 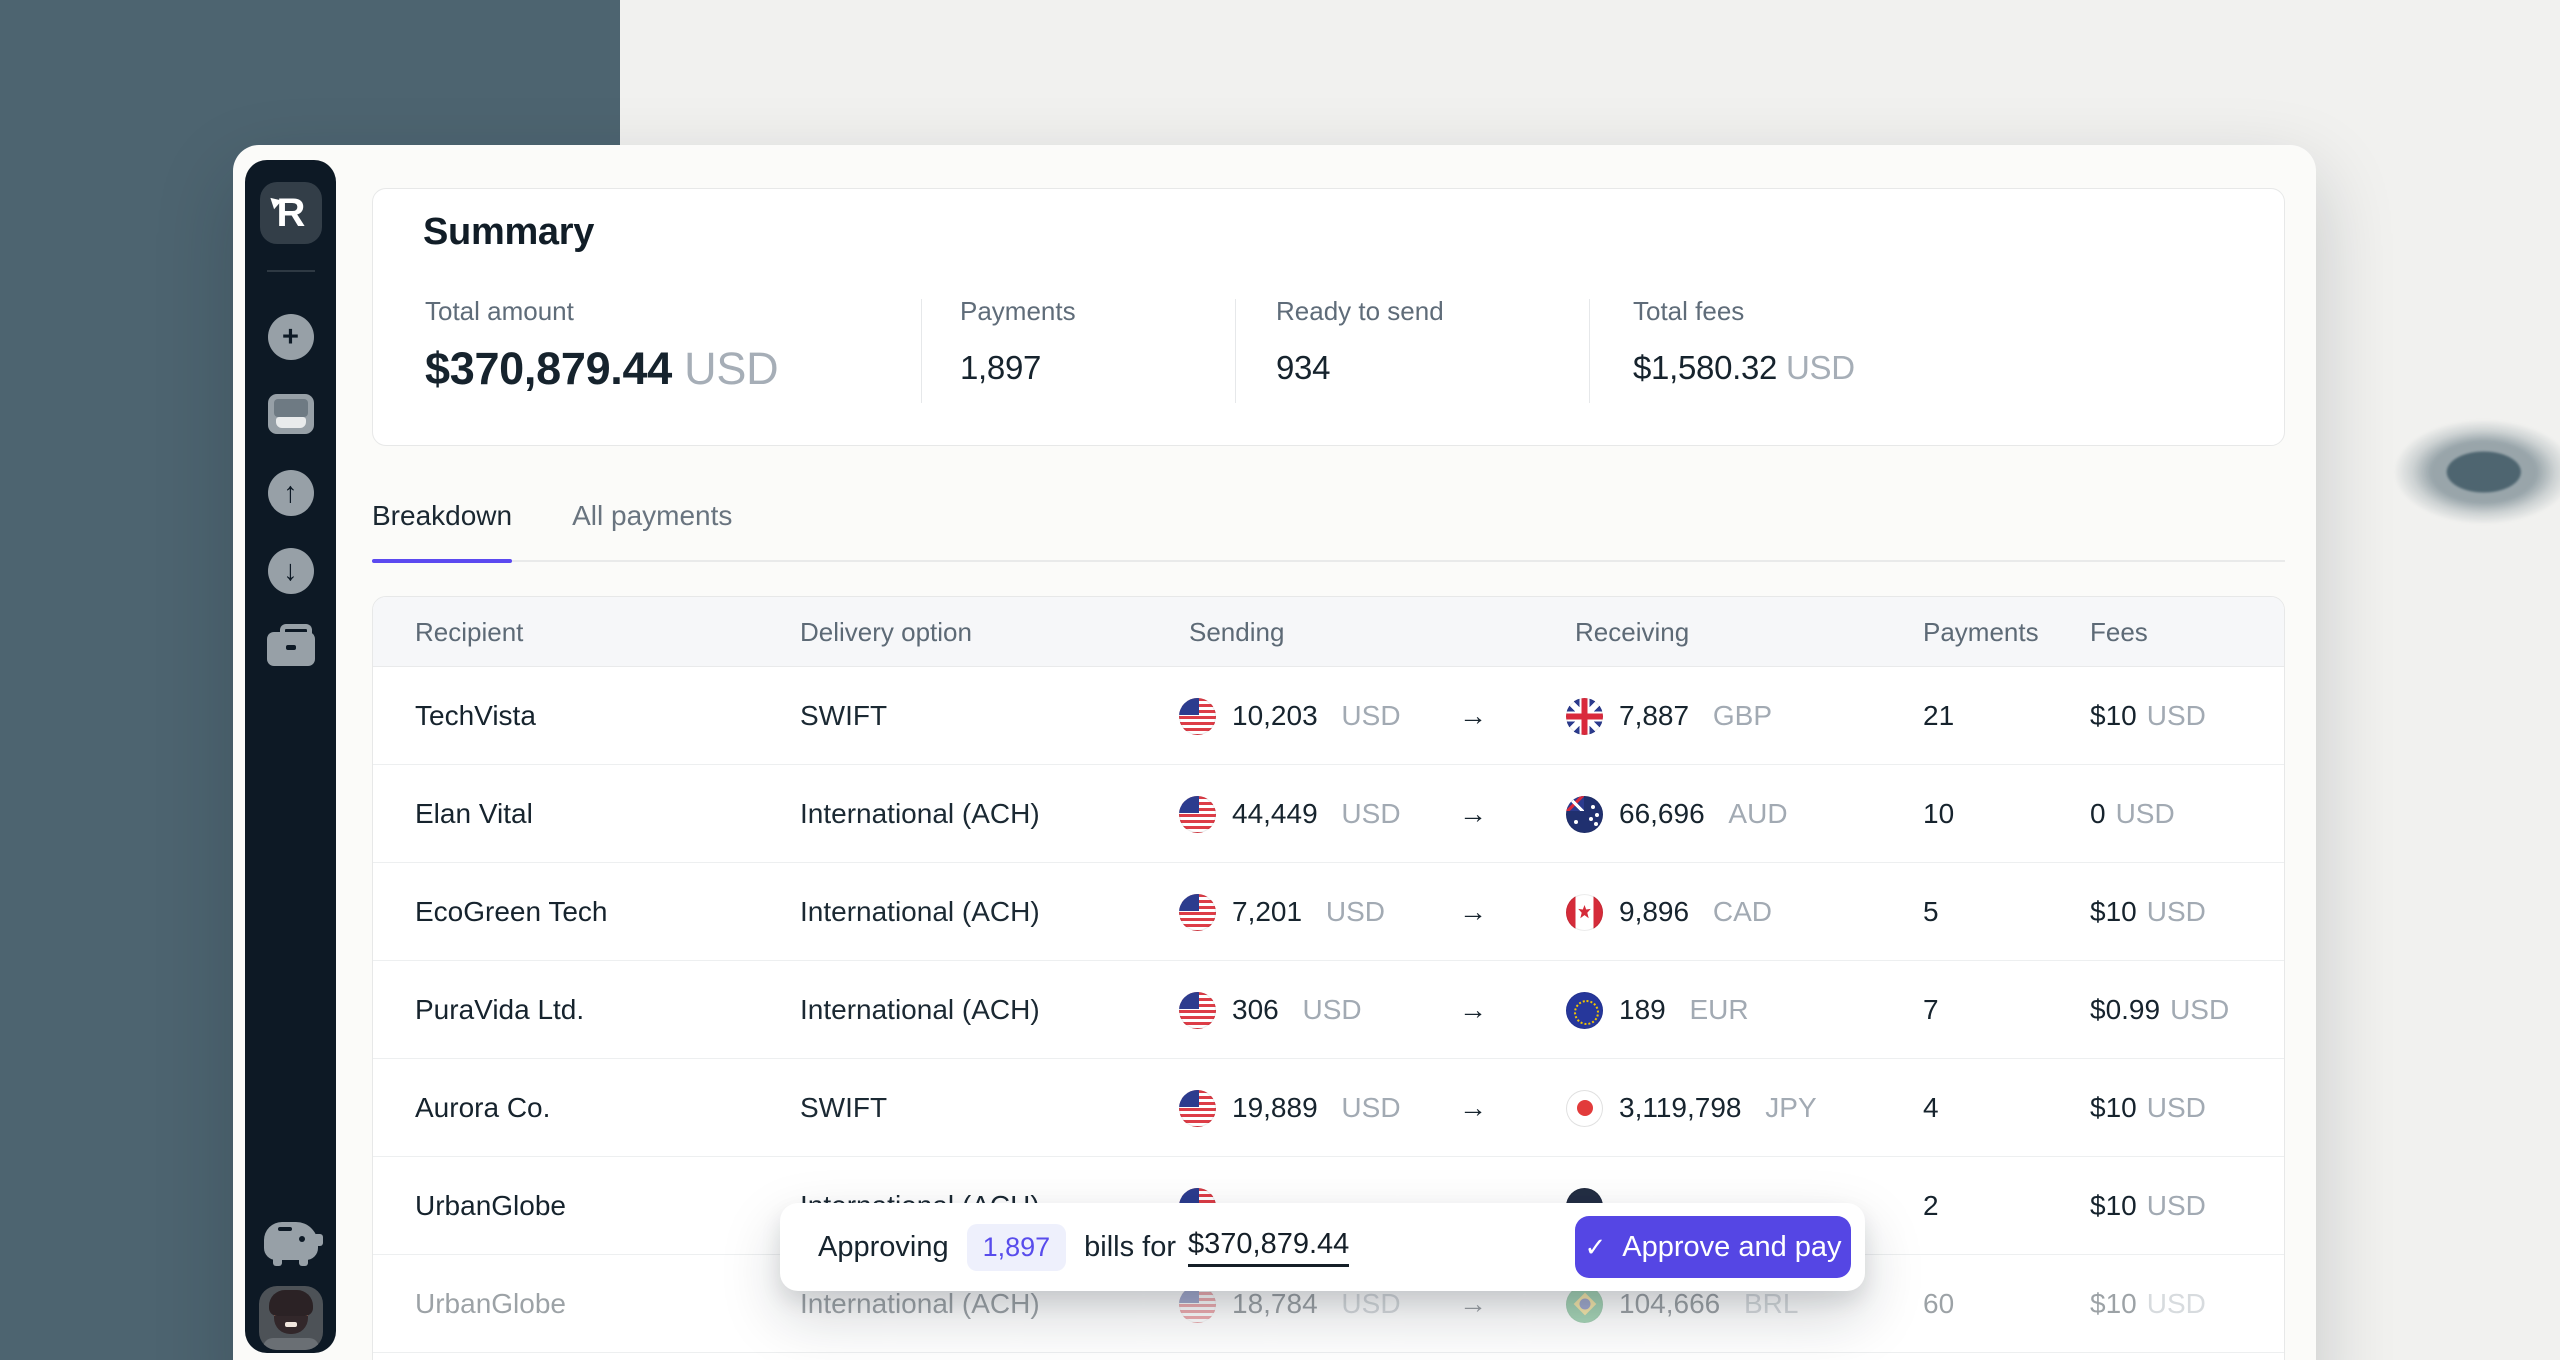 I want to click on payments-count-cell: 4, so click(x=1931, y=1107).